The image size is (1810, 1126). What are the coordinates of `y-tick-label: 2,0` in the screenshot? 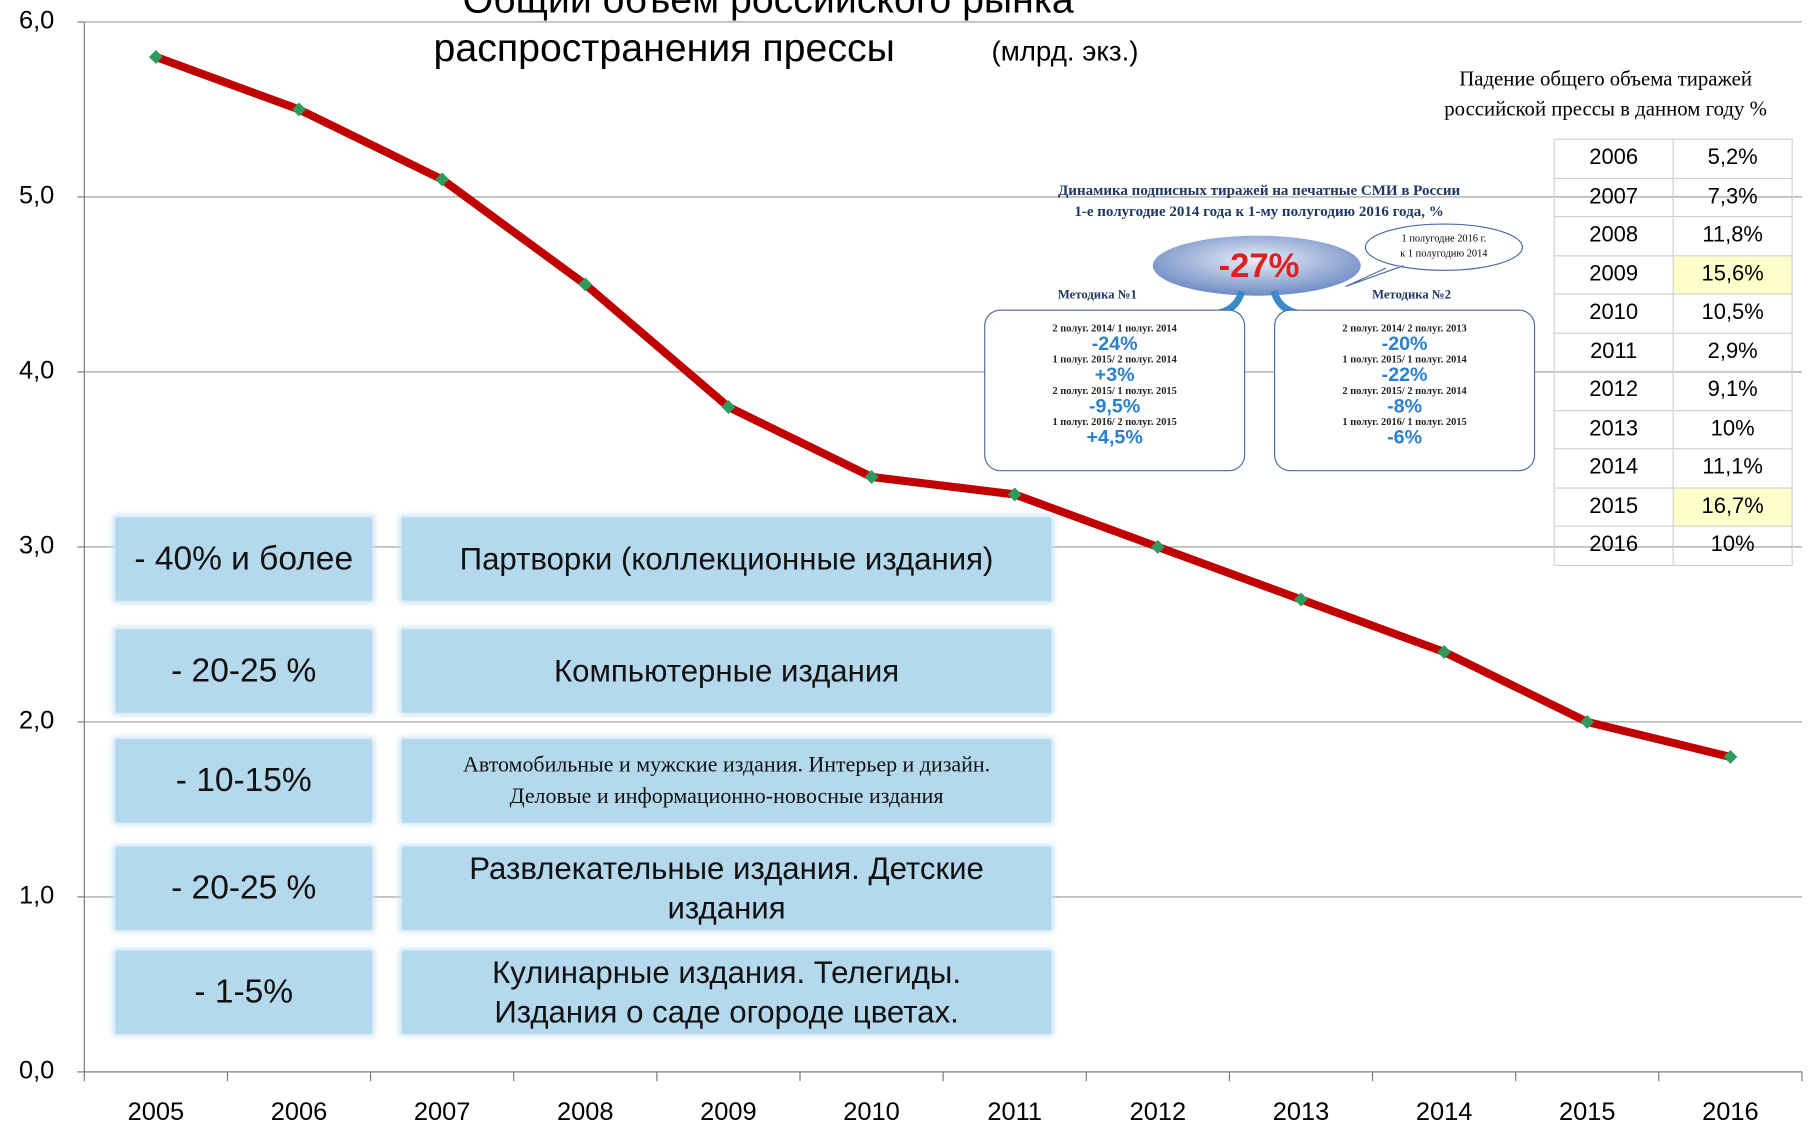 It's located at (36, 721).